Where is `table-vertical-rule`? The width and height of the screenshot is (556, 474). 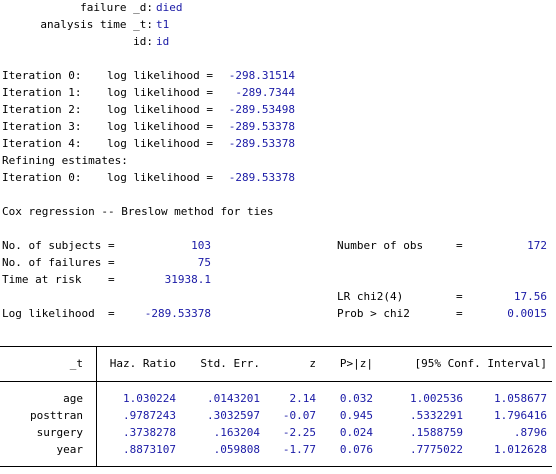
table-vertical-rule is located at coordinates (96, 406).